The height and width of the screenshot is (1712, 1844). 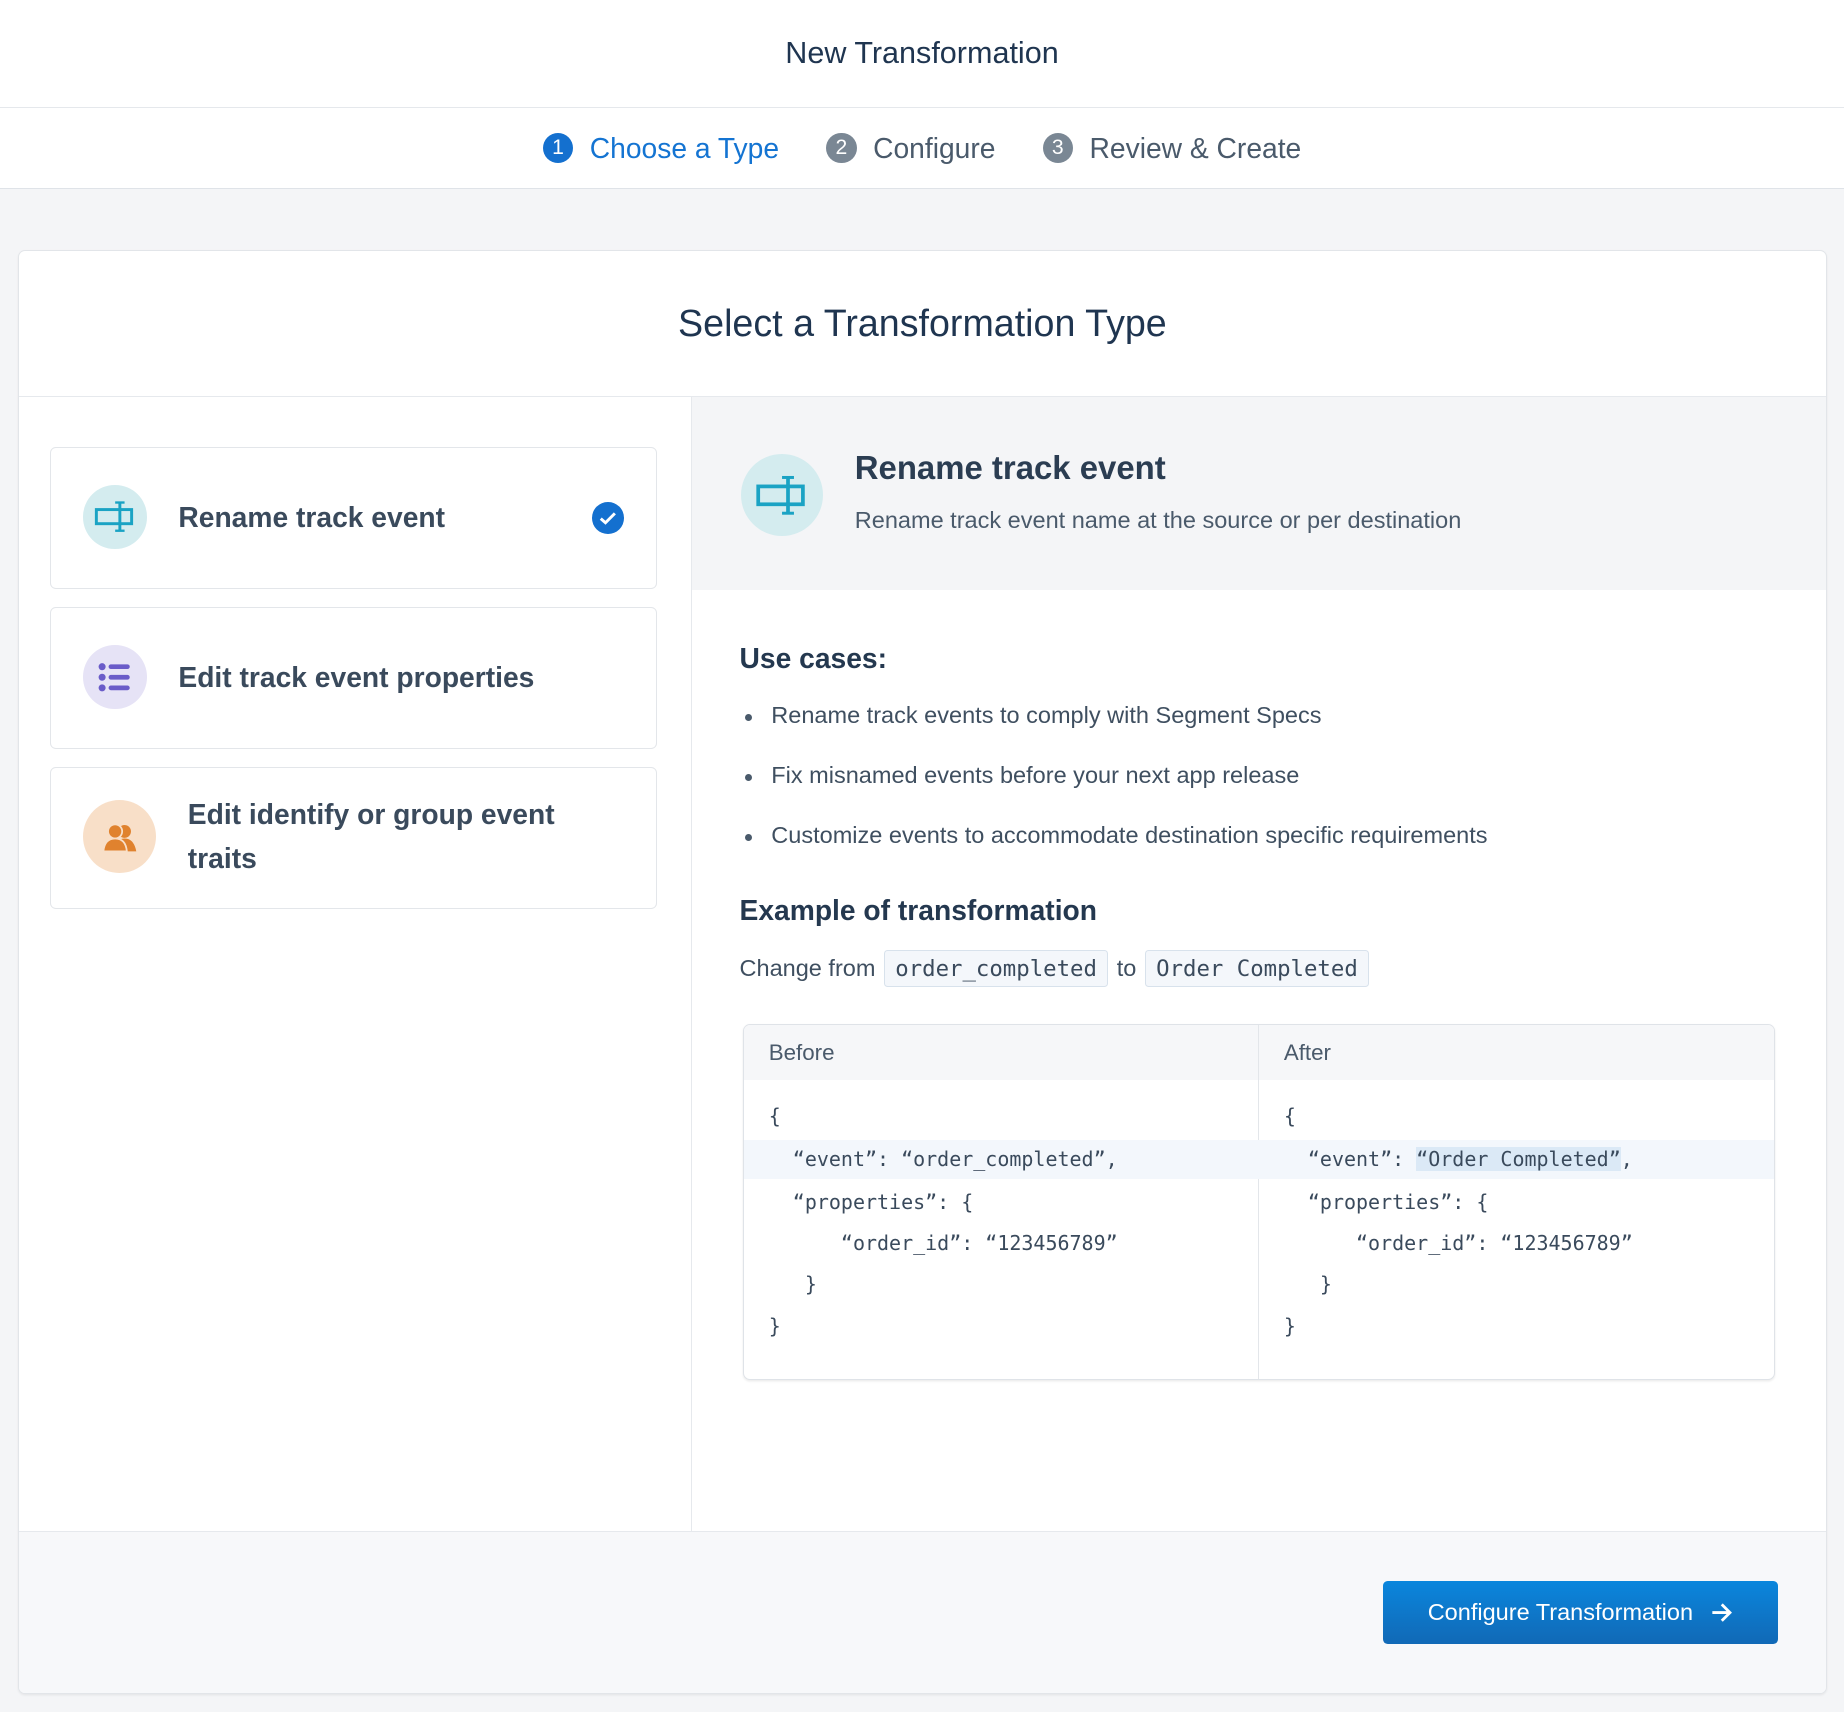 I want to click on detail-title: Rename track event, so click(x=1010, y=468).